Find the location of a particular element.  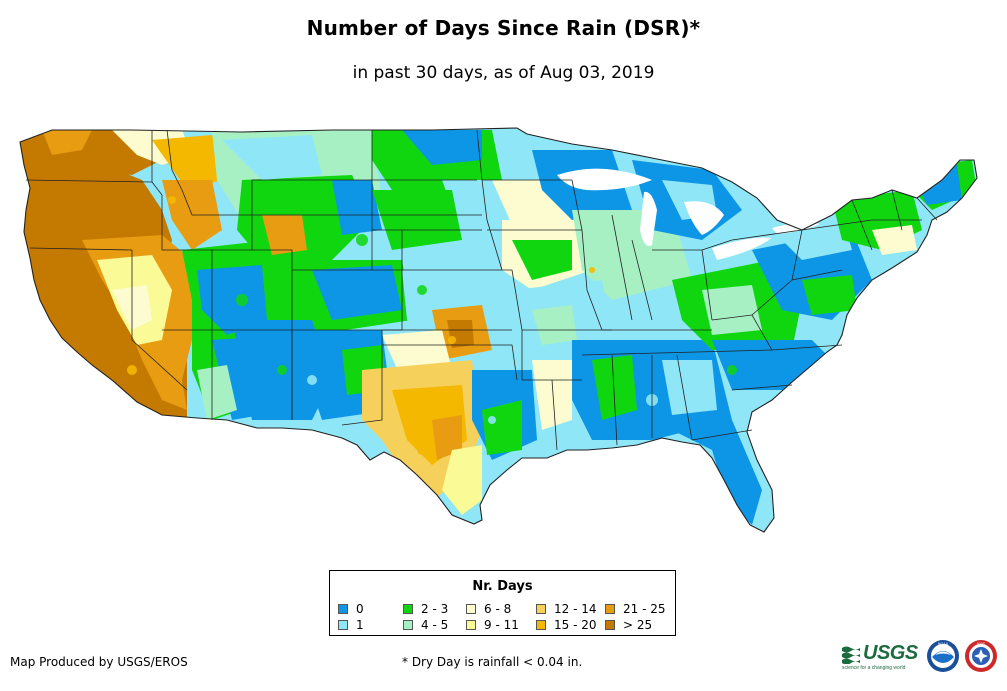

map-title: Number of Days Since Rain (DSR)* is located at coordinates (503, 28).